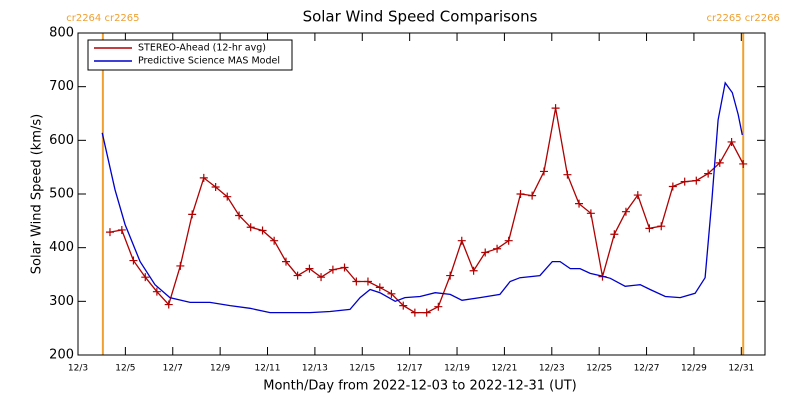  What do you see at coordinates (61, 194) in the screenshot?
I see `y-tick-label: 500` at bounding box center [61, 194].